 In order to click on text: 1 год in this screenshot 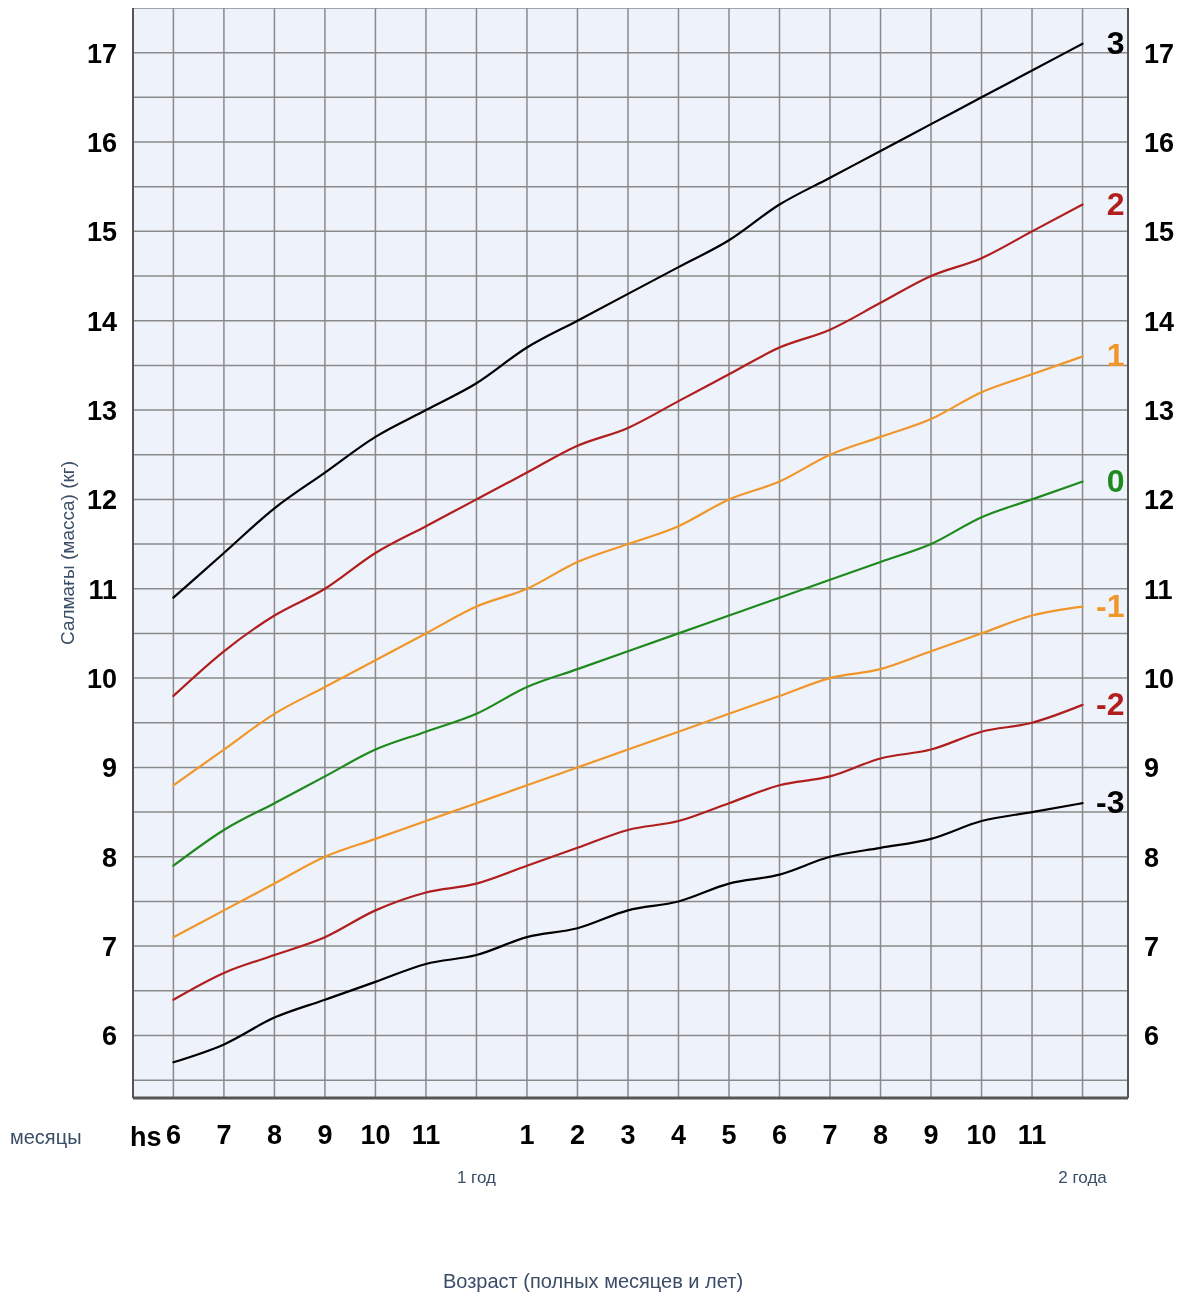, I will do `click(476, 1178)`.